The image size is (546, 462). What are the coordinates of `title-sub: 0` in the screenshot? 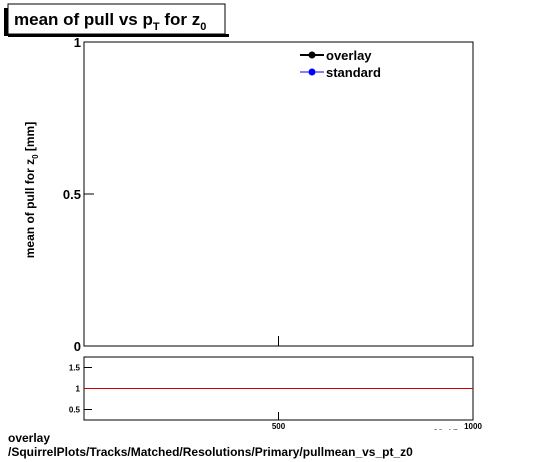 It's located at (203, 27).